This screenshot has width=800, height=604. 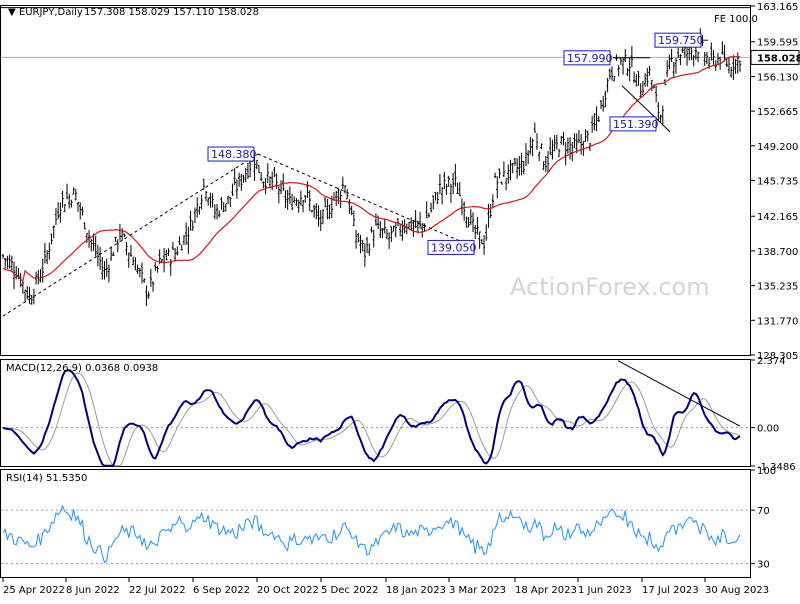 What do you see at coordinates (766, 471) in the screenshot?
I see `rsi-tick-label: 100` at bounding box center [766, 471].